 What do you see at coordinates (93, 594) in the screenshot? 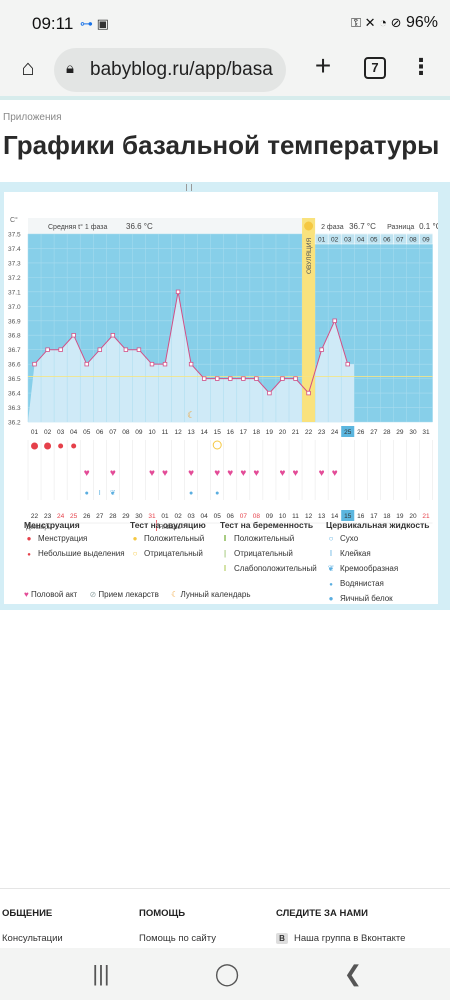
I see `pill-icon: ⊘` at bounding box center [93, 594].